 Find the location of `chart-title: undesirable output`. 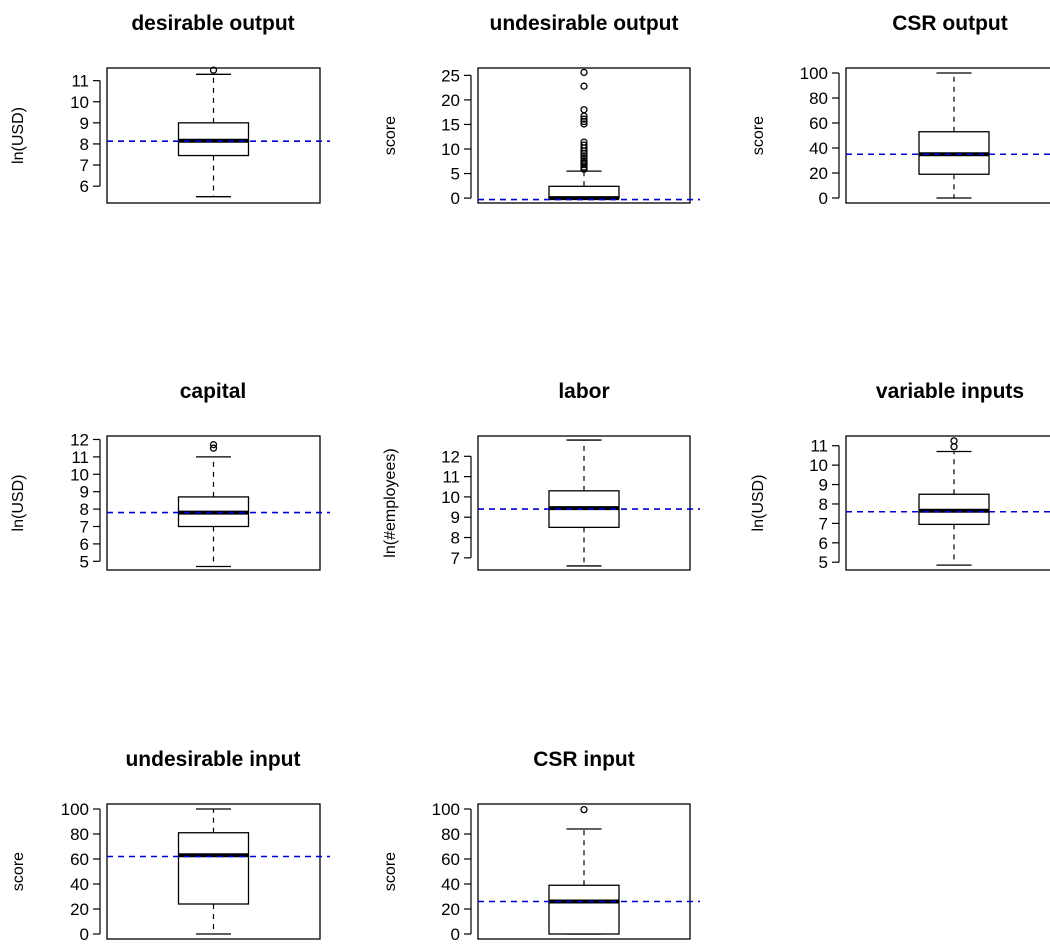

chart-title: undesirable output is located at coordinates (584, 23).